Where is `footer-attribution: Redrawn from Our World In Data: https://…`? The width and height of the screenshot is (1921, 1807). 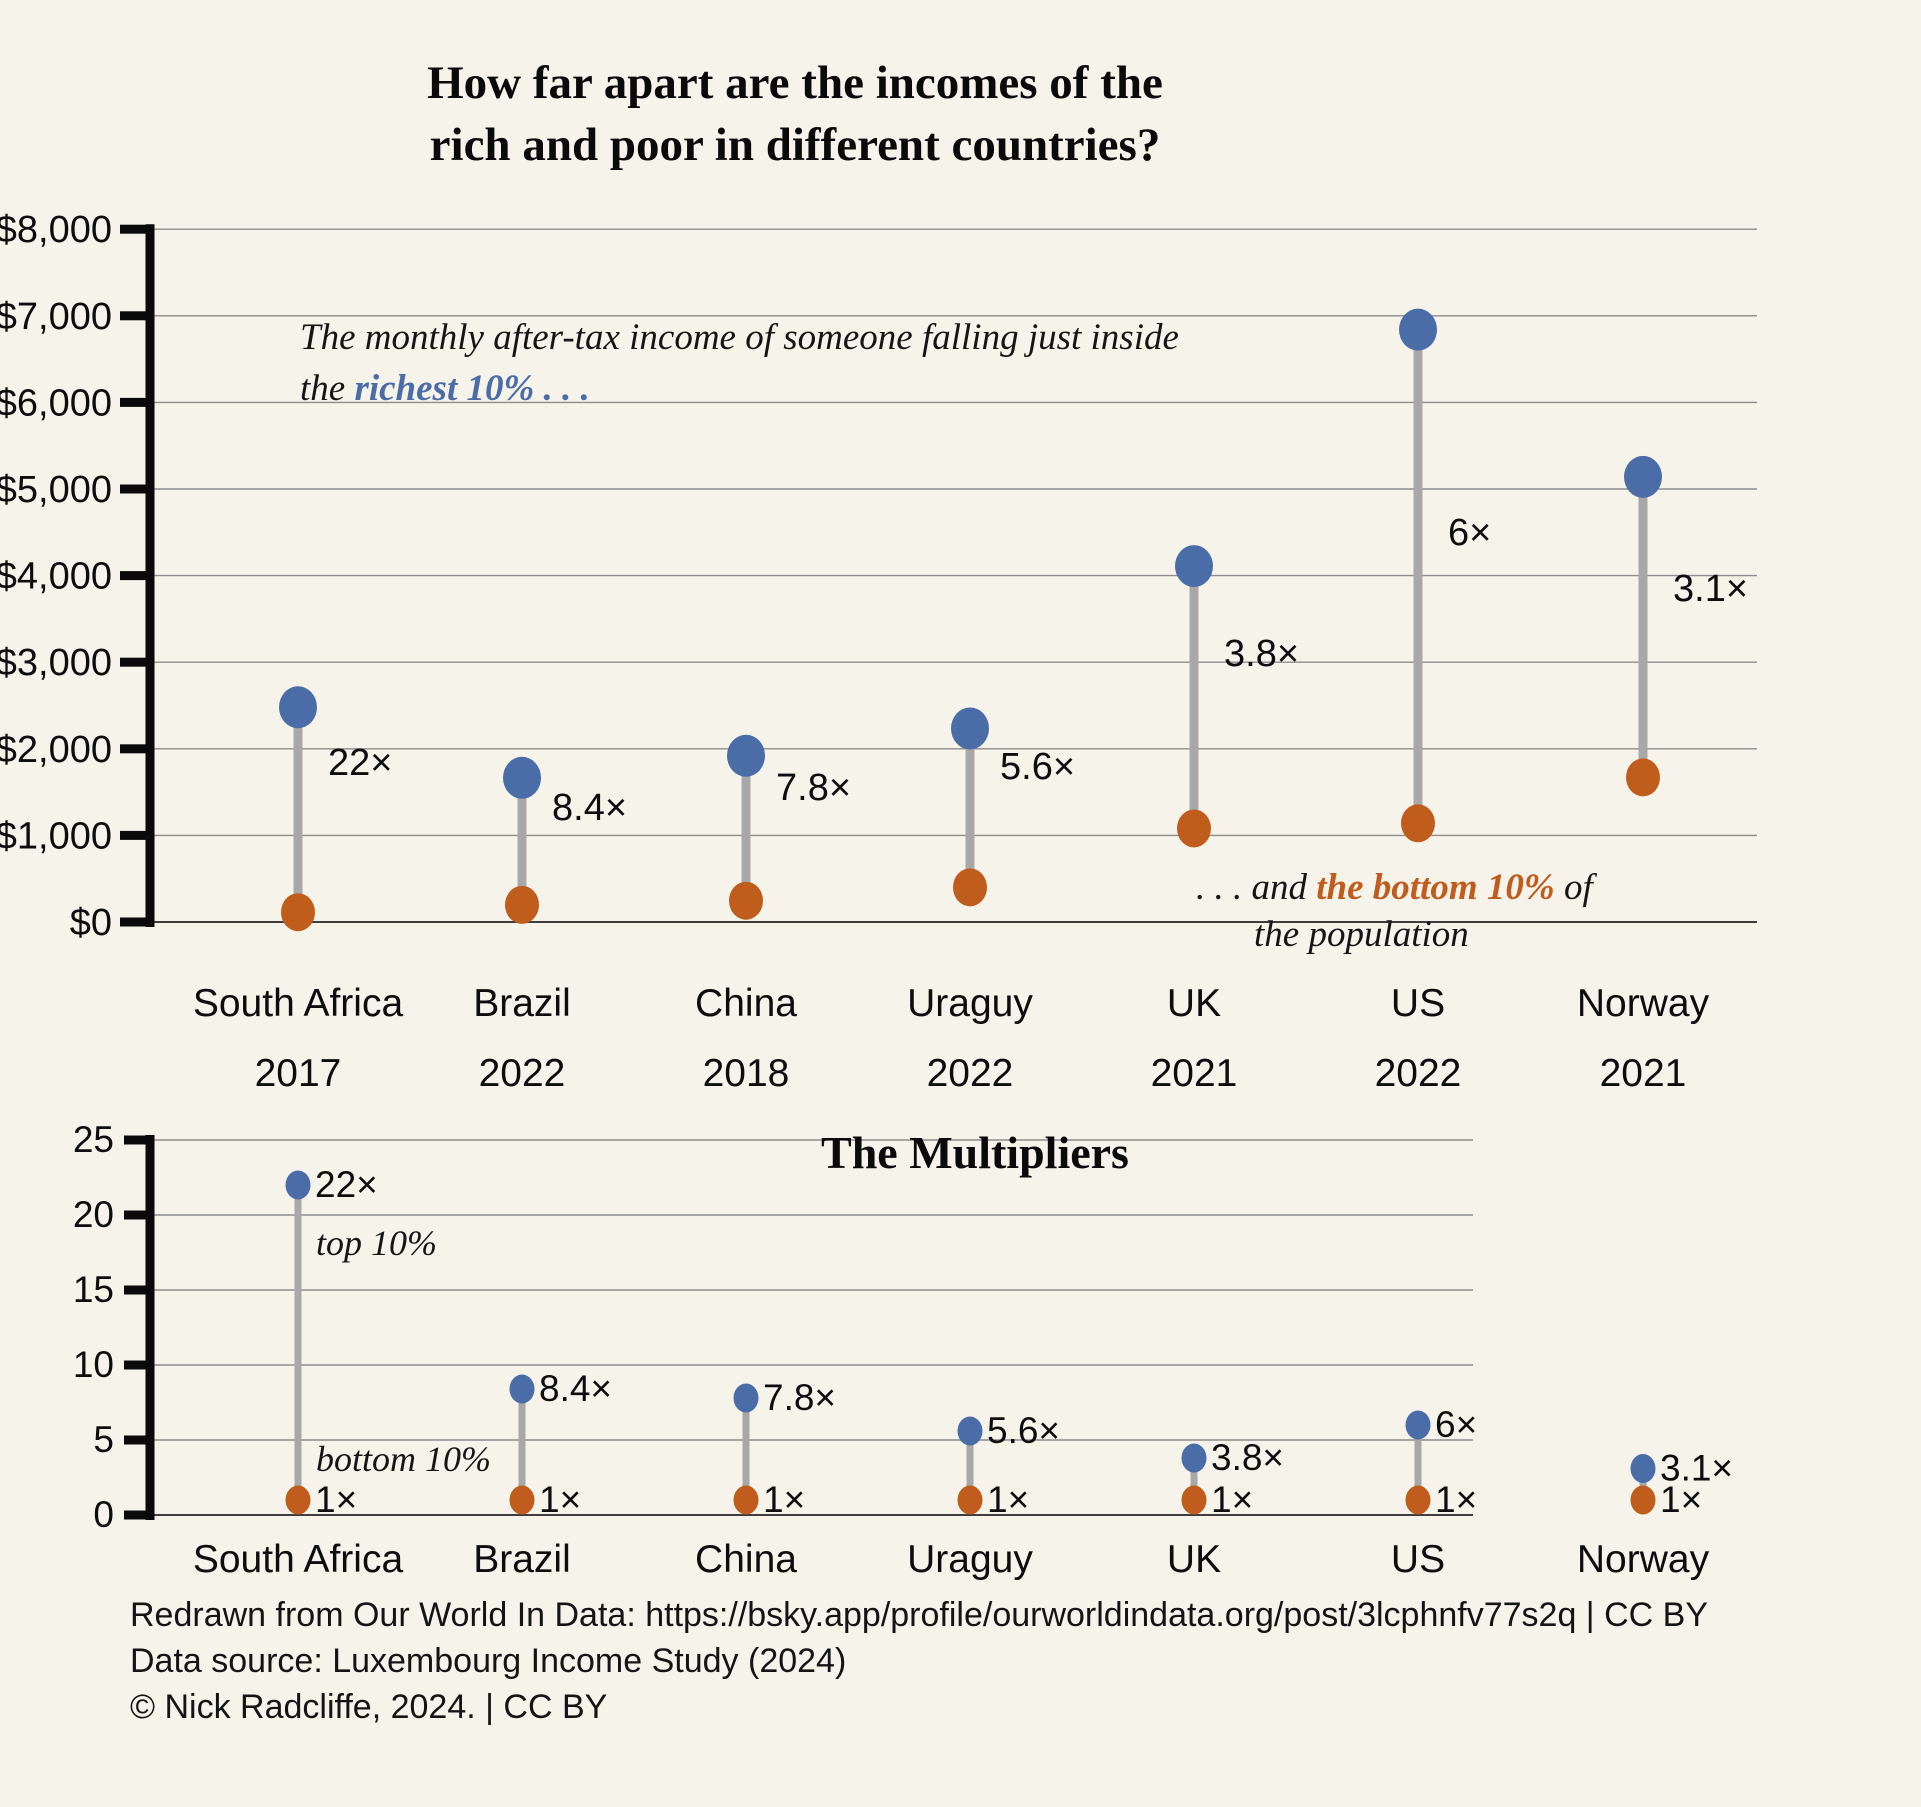 footer-attribution: Redrawn from Our World In Data: https://… is located at coordinates (919, 1615).